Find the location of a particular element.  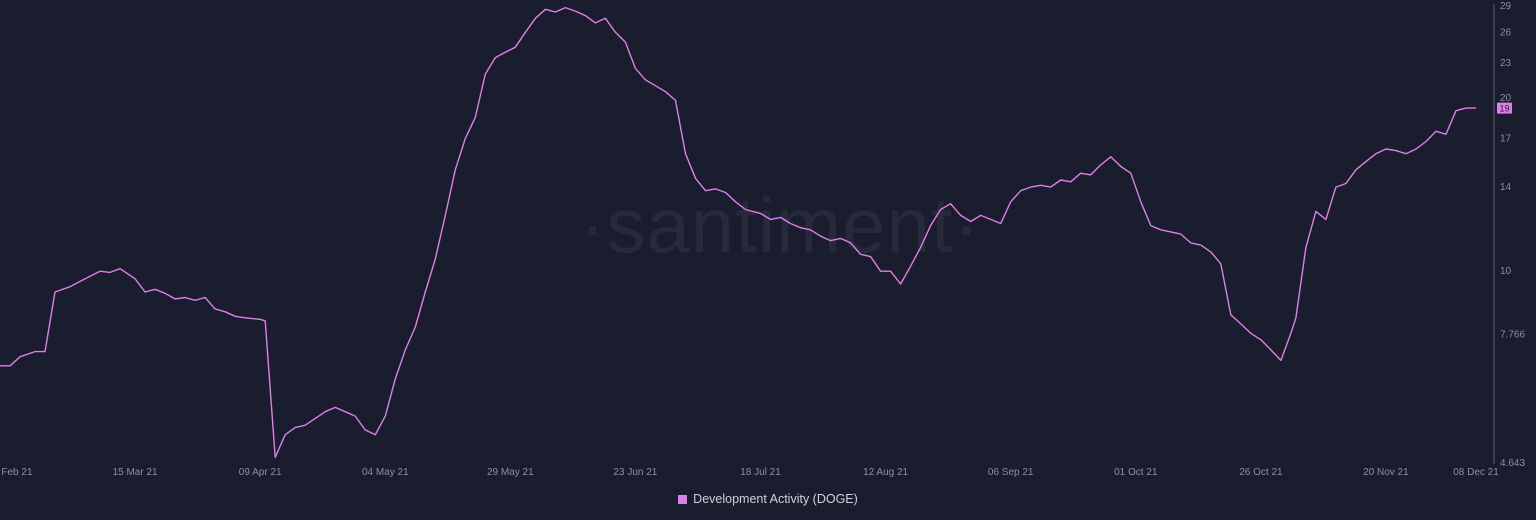

last-value-badge-bg is located at coordinates (1504, 108).